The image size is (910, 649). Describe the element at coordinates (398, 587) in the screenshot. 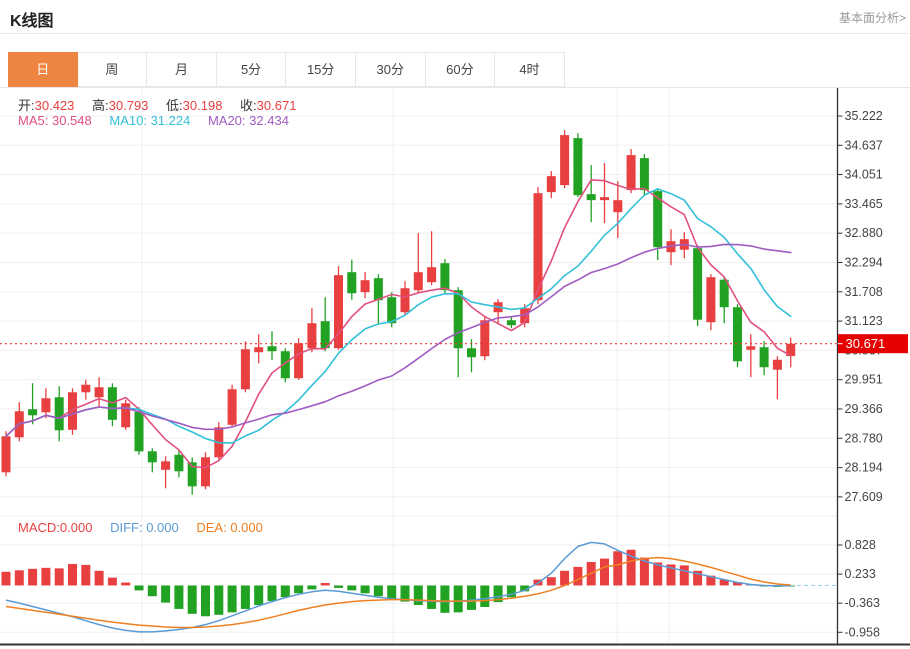

I see `diff-line` at that location.